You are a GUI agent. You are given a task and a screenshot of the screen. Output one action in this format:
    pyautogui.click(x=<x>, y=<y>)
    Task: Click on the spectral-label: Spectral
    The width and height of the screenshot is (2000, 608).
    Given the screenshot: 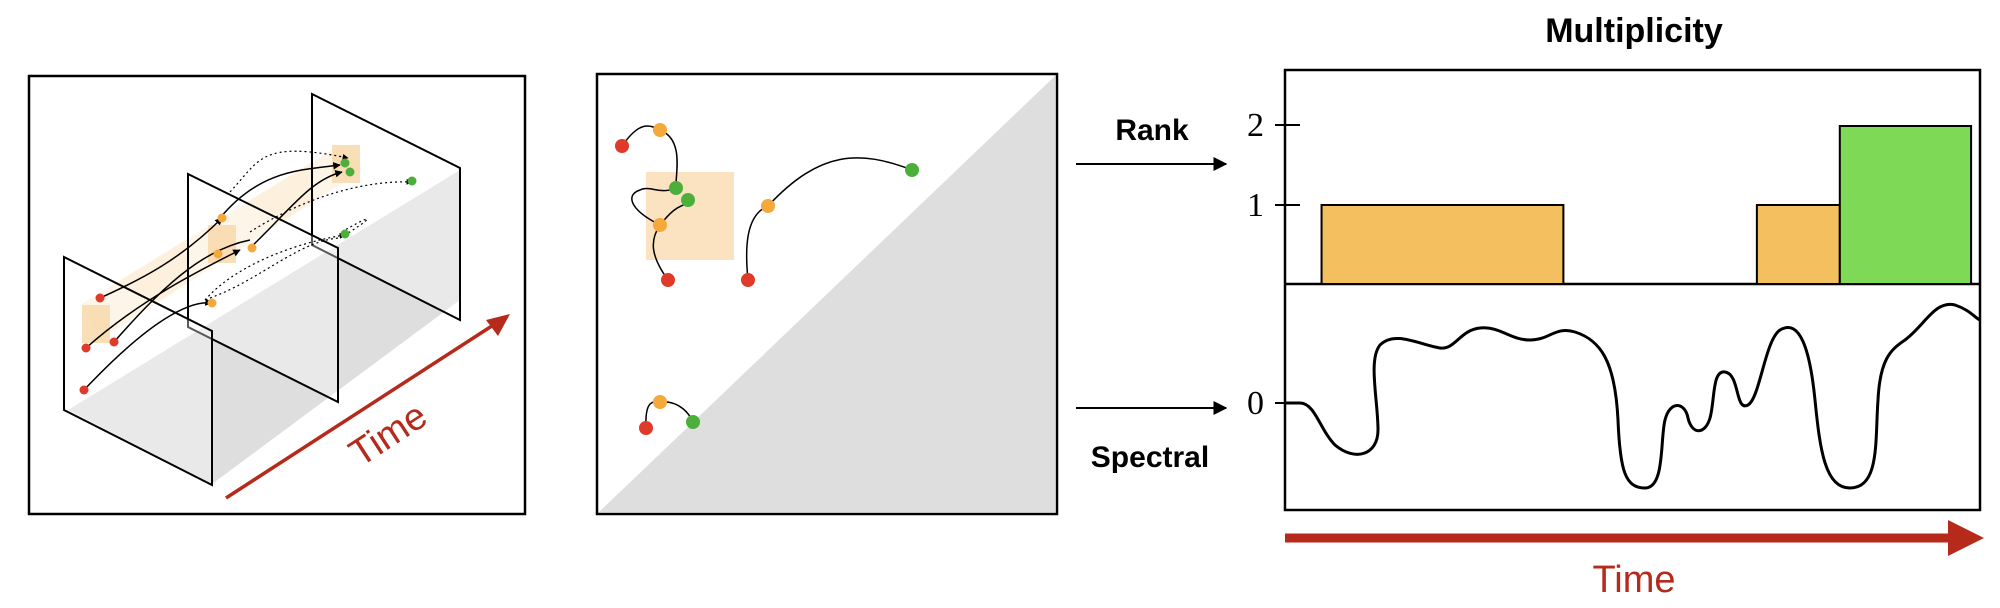 What is the action you would take?
    pyautogui.click(x=1150, y=457)
    